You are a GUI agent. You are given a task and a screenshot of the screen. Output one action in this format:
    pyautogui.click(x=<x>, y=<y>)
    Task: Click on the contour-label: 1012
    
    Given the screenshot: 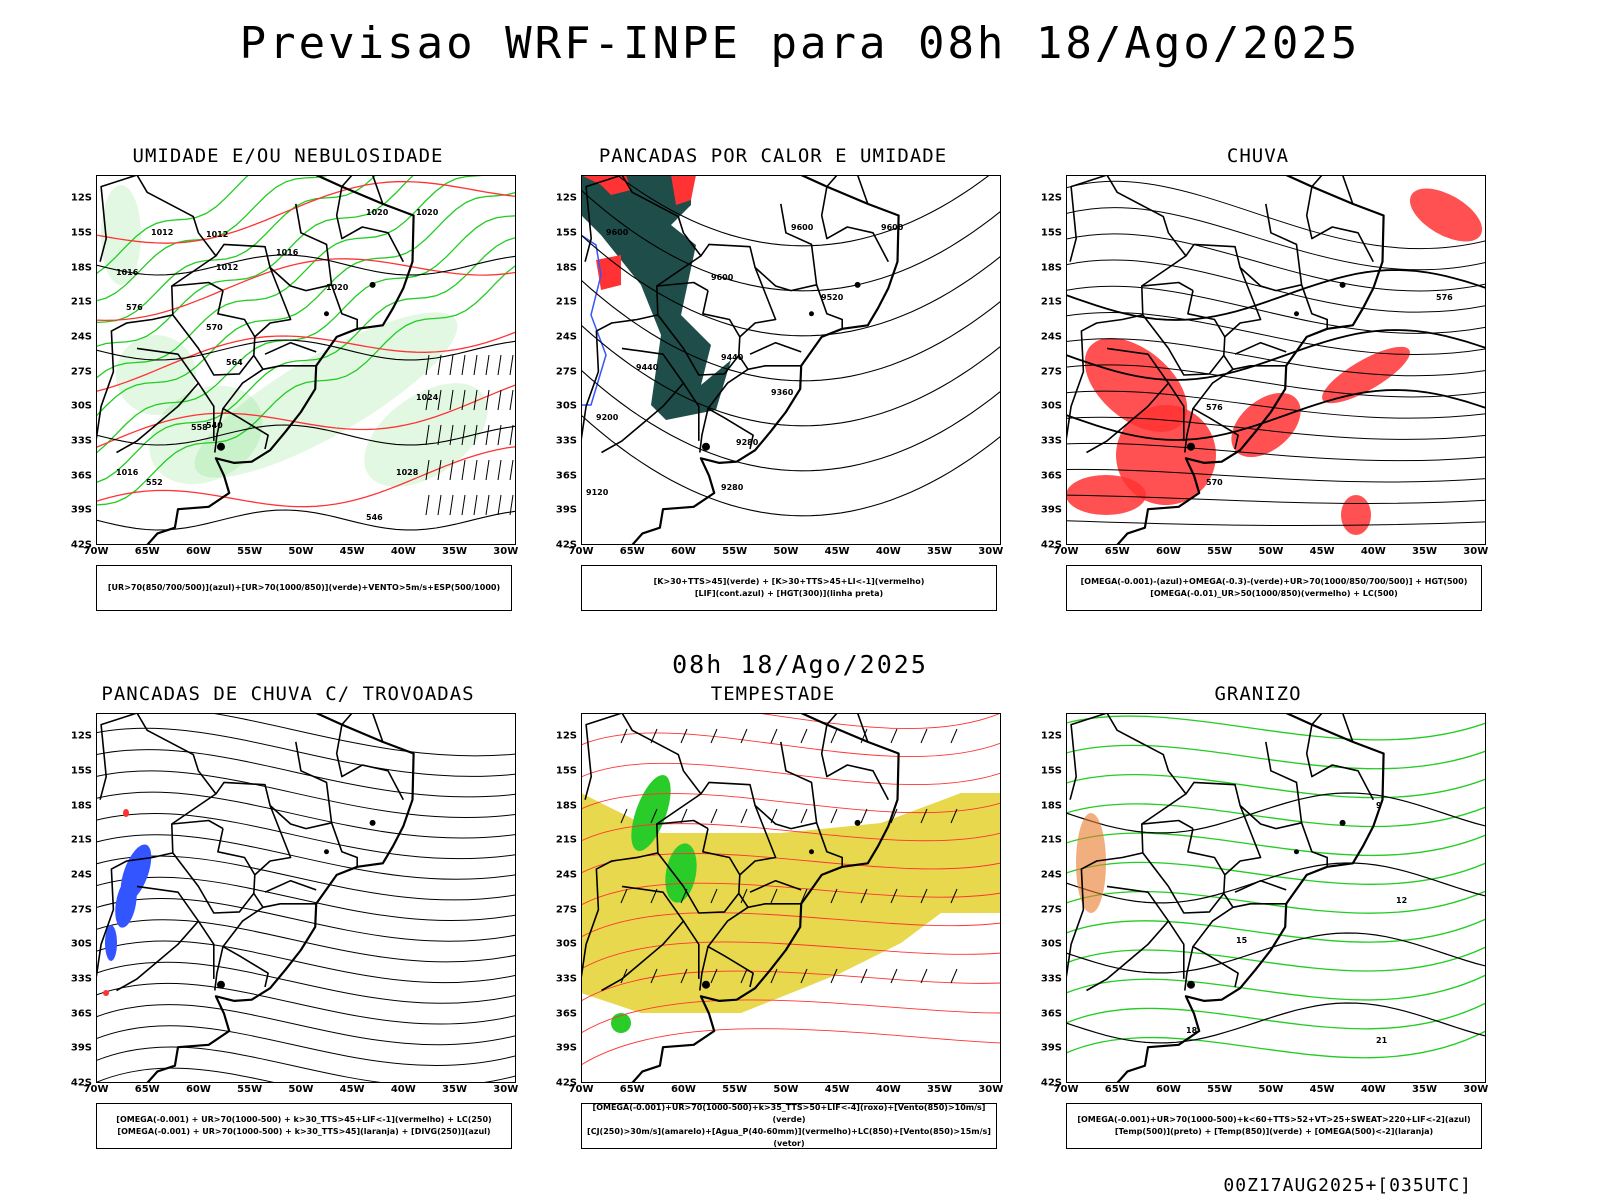 What is the action you would take?
    pyautogui.click(x=217, y=234)
    